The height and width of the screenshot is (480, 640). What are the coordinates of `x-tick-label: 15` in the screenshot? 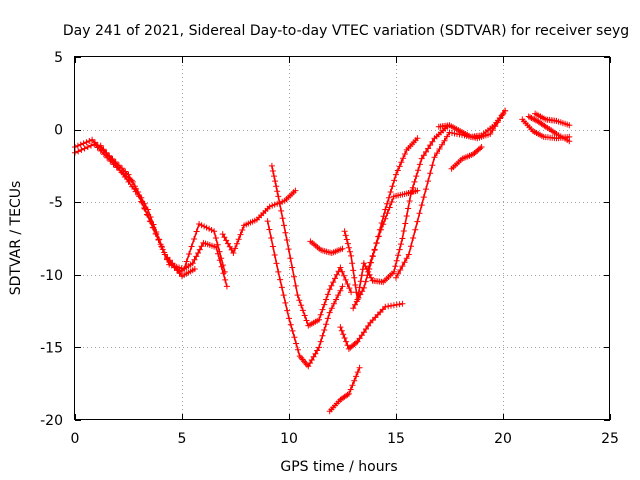 It's located at (396, 439).